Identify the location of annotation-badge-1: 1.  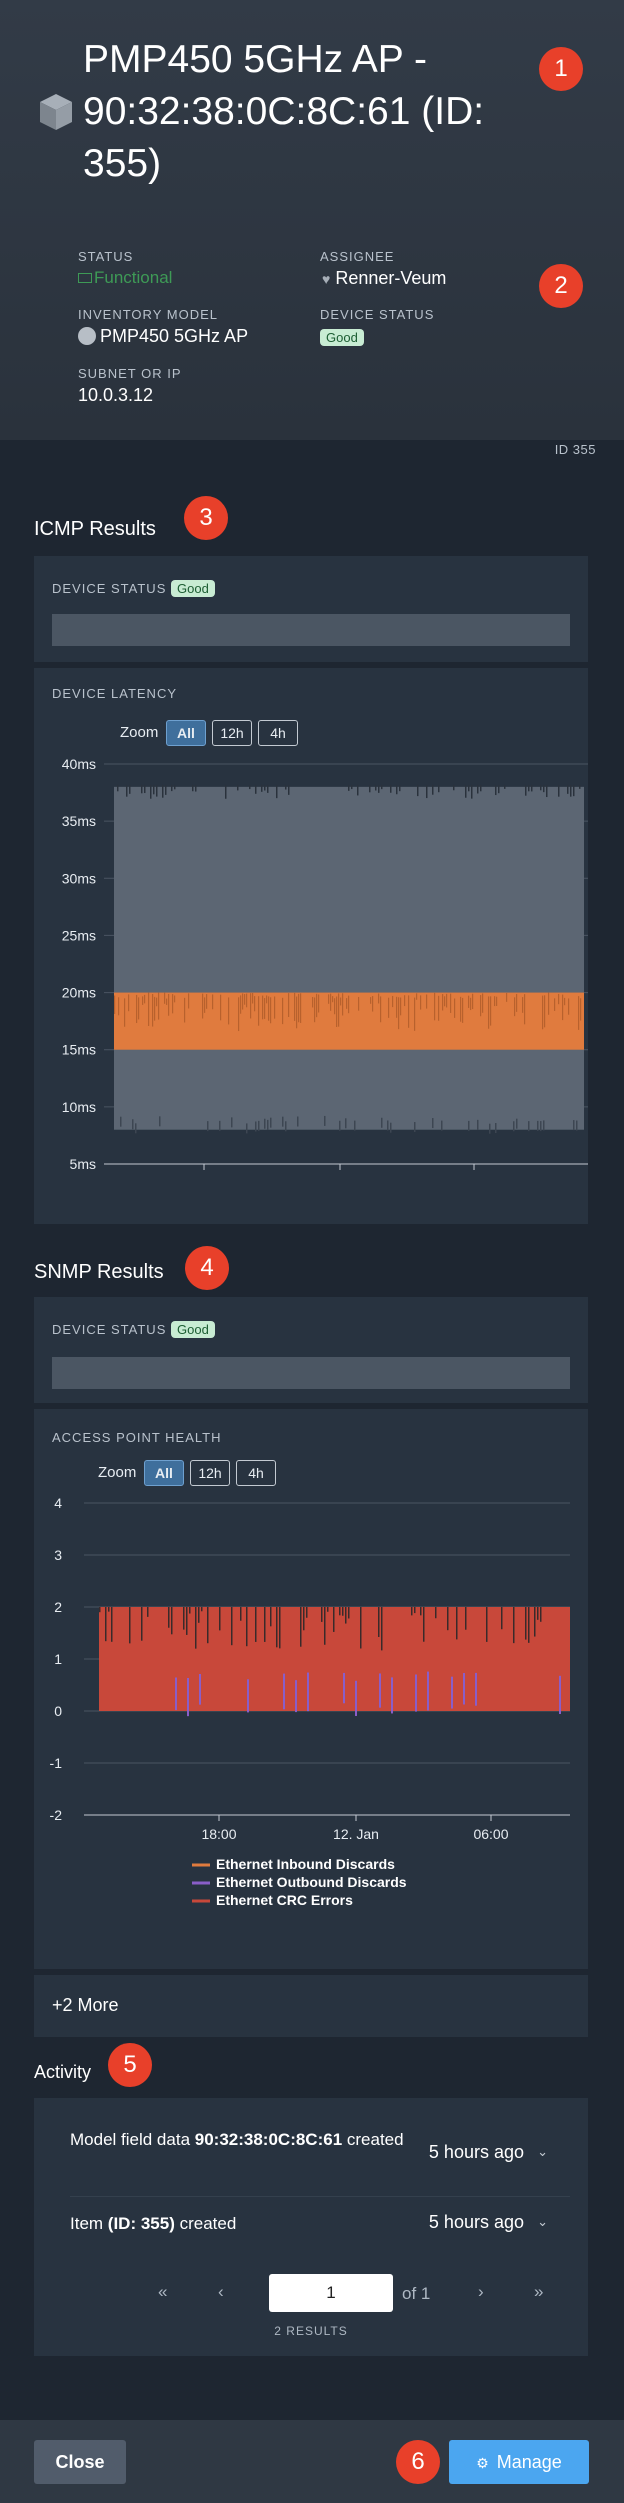
(561, 69).